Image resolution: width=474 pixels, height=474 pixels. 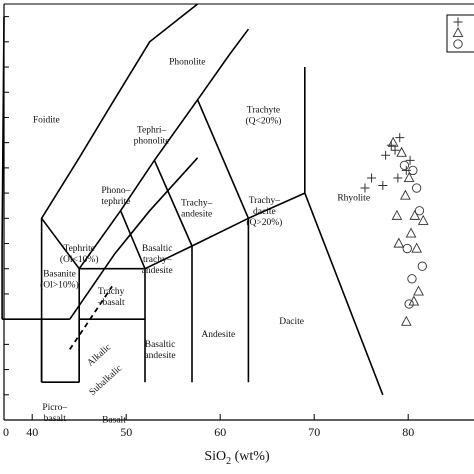 I want to click on field-label: Trachy– dacite (Q>20%), so click(x=264, y=212).